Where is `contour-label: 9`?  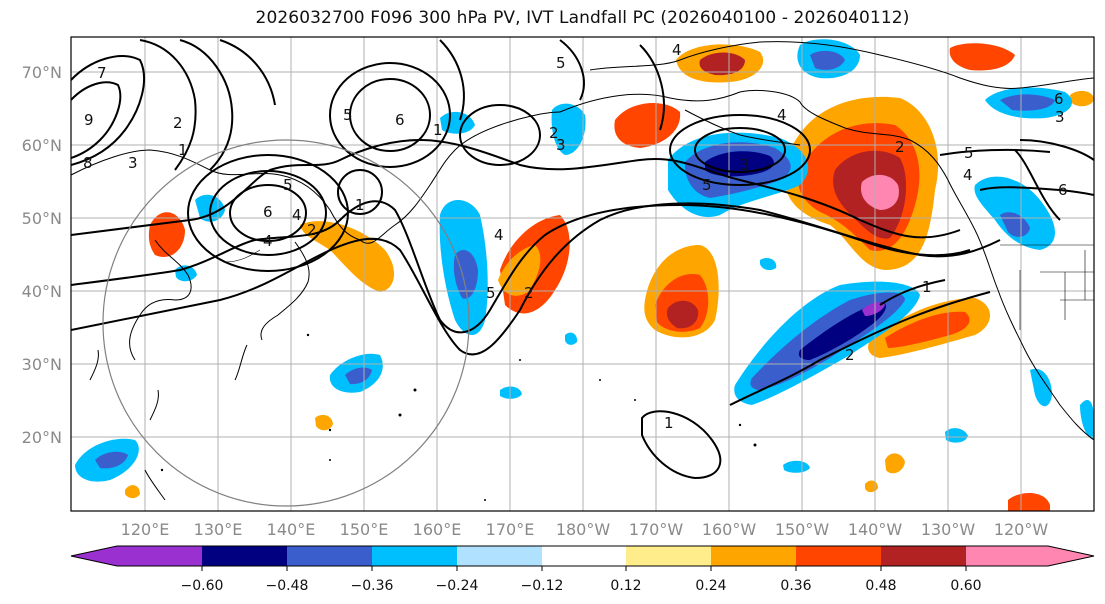 contour-label: 9 is located at coordinates (89, 120).